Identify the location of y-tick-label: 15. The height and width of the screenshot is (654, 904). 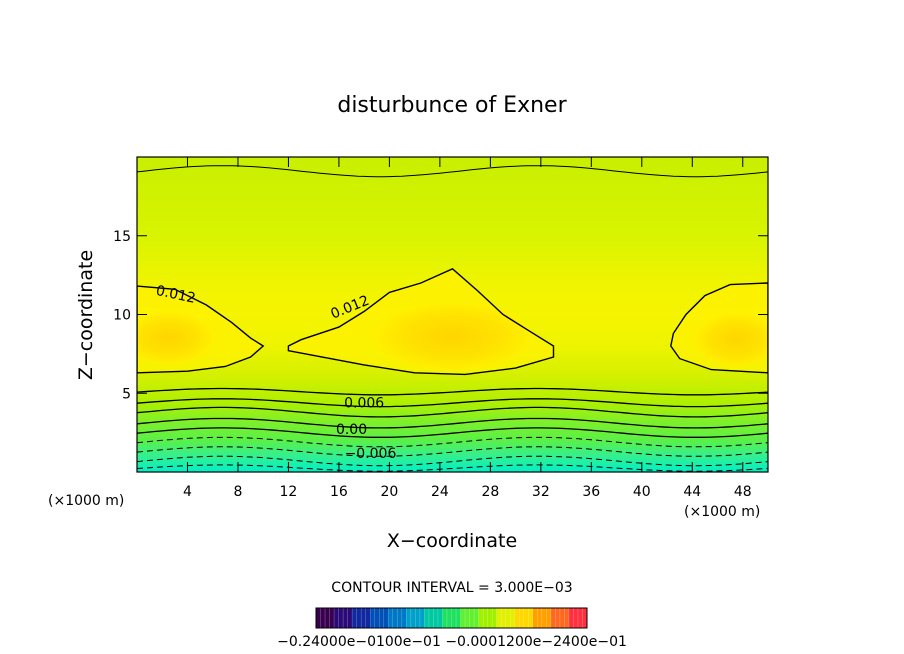
(122, 237).